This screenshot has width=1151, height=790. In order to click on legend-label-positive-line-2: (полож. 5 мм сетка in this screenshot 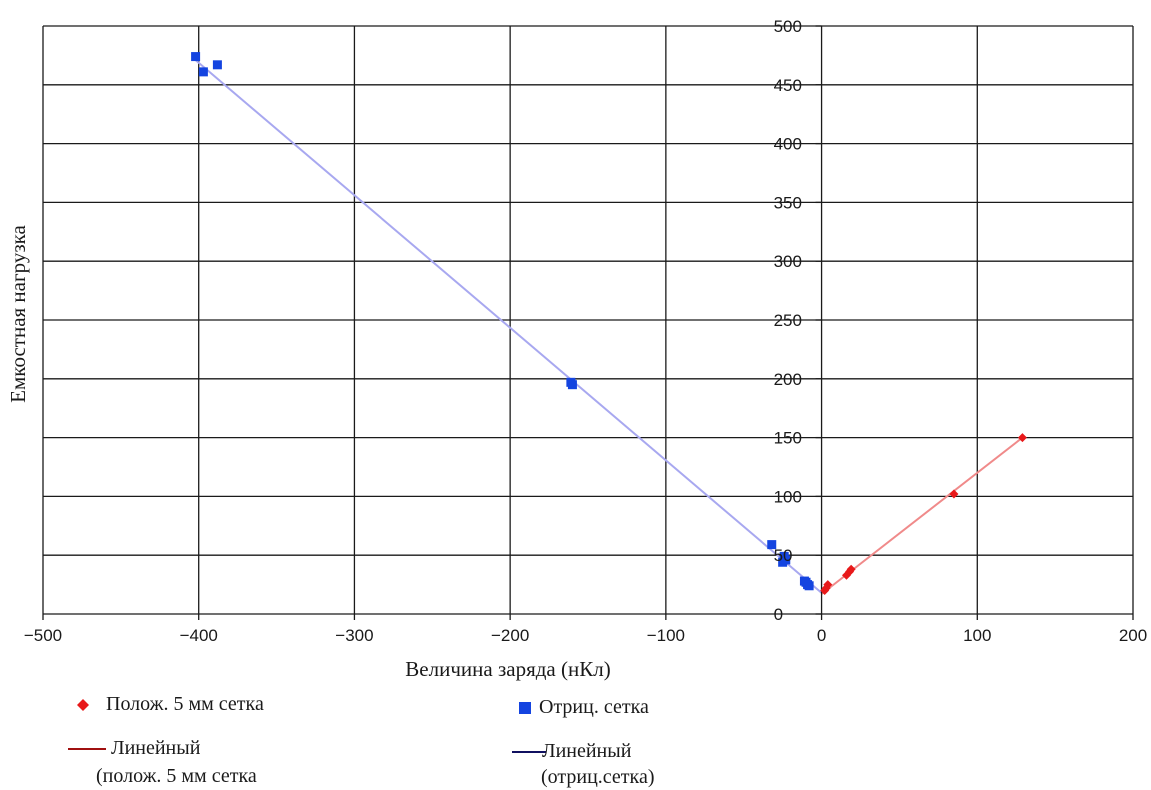, I will do `click(176, 776)`.